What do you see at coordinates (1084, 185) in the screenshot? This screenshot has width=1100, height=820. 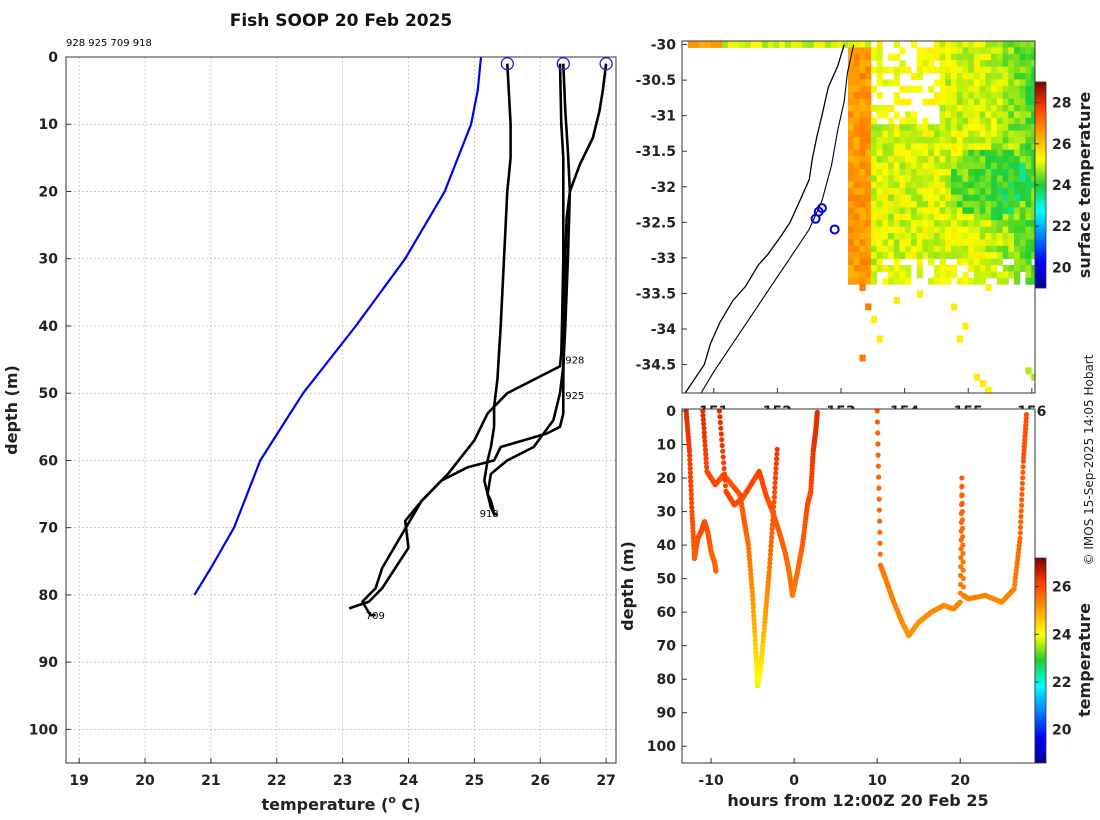 I see `sst-colorbar-label: surface temperature` at bounding box center [1084, 185].